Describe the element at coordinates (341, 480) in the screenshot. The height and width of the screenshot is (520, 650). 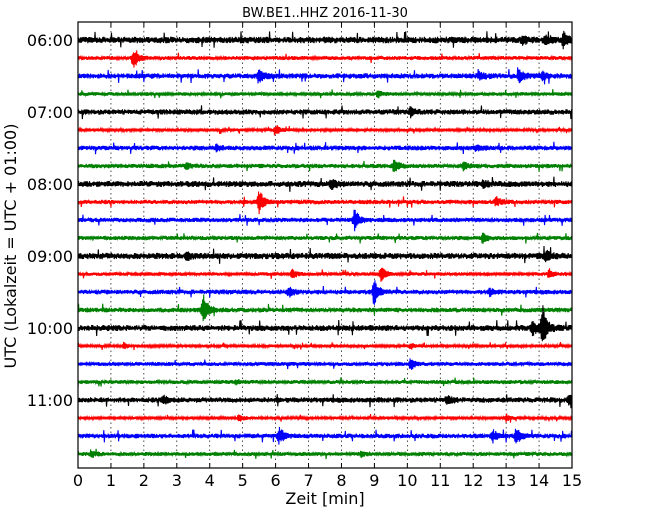
I see `x-tick-label: 8` at that location.